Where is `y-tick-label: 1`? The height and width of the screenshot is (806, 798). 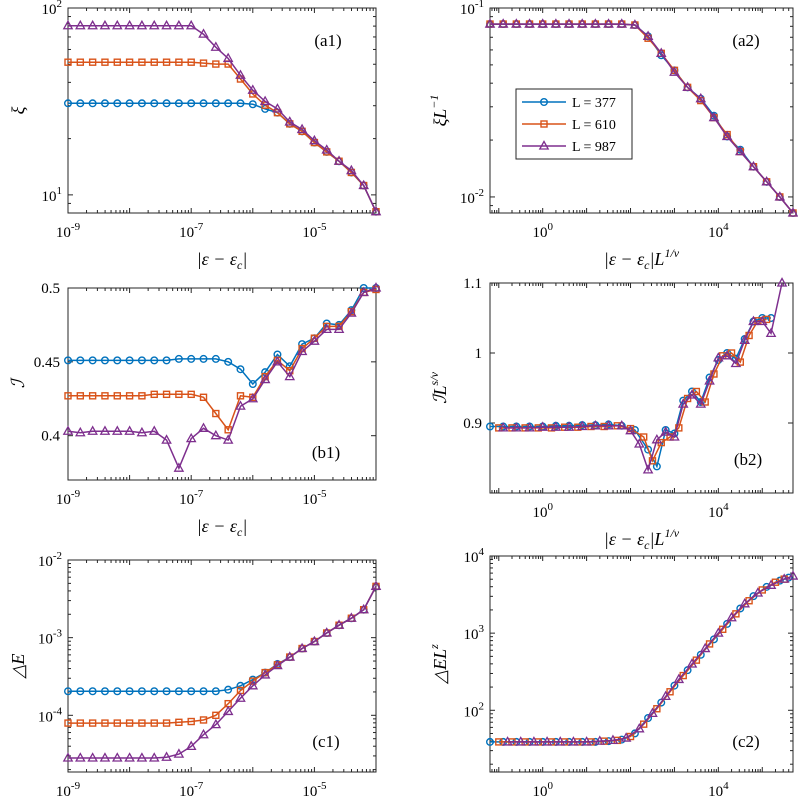 y-tick-label: 1 is located at coordinates (479, 354).